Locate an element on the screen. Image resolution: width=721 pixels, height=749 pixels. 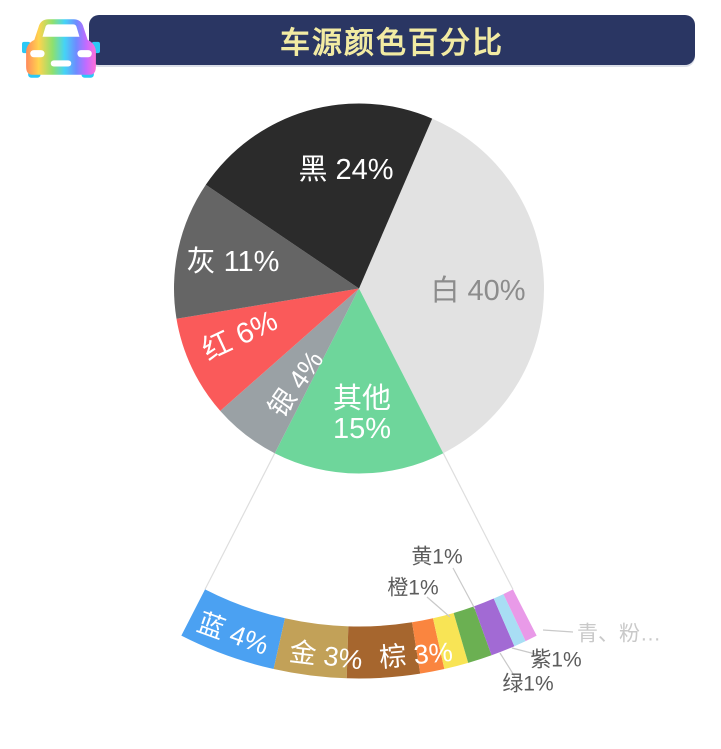
band-leader-label-1: 黄1% is located at coordinates (436, 557).